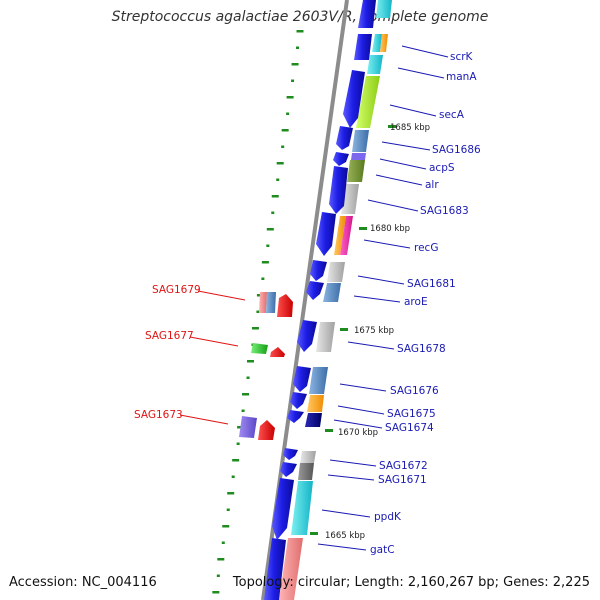  What do you see at coordinates (442, 168) in the screenshot?
I see `gene-label-acps: acpS` at bounding box center [442, 168].